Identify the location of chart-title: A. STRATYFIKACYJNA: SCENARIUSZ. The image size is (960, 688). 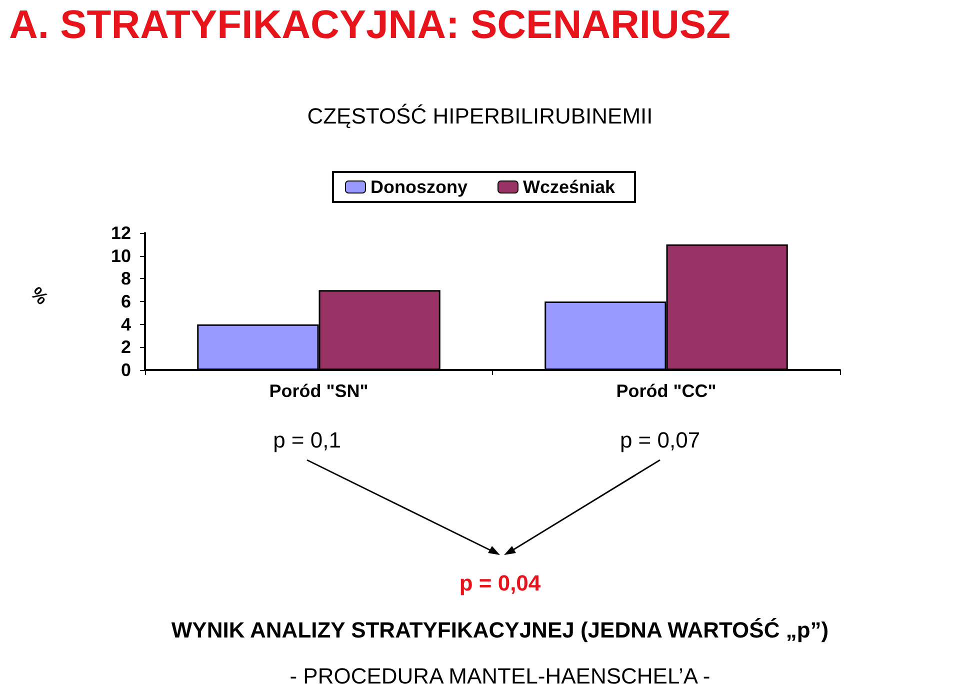
(370, 25).